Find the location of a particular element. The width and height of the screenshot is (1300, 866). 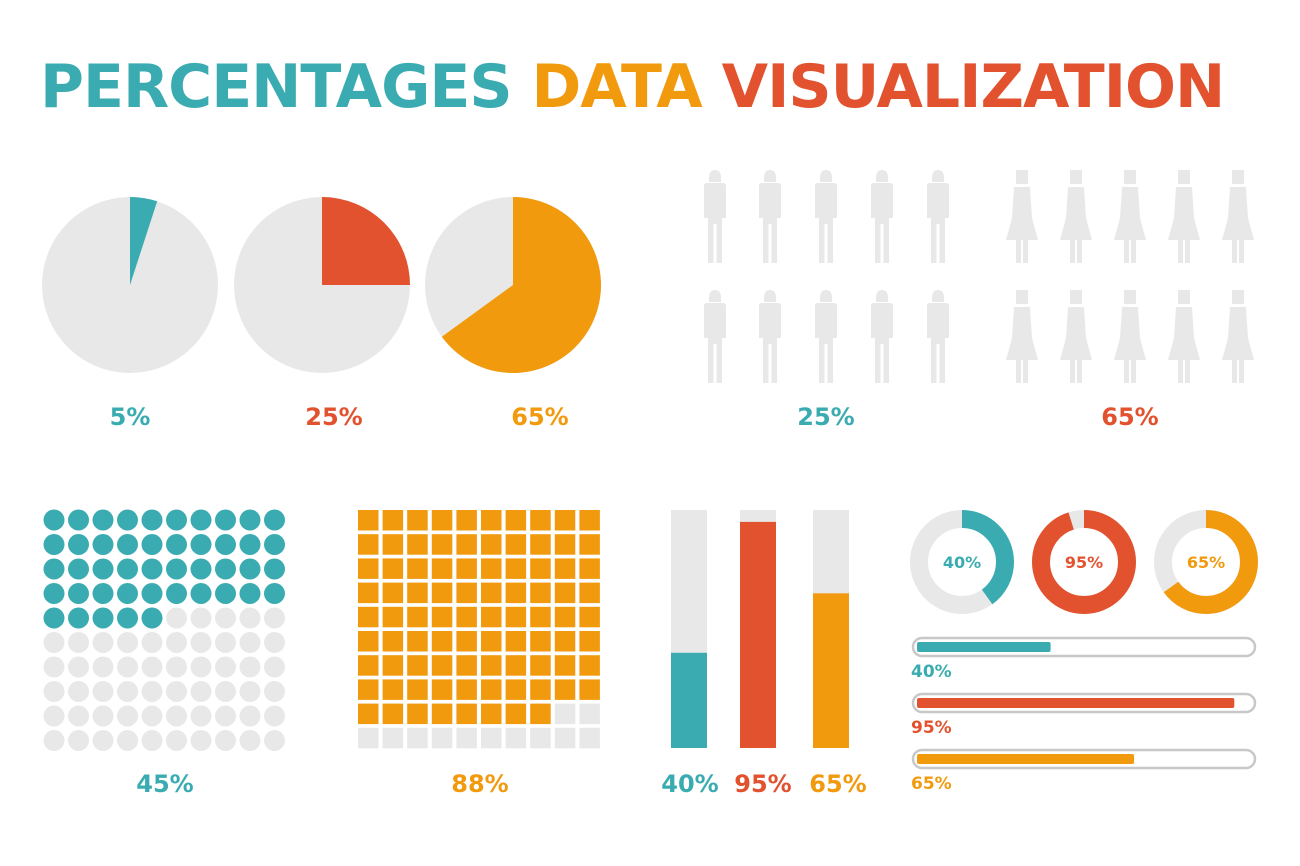

women-65-figure-6-empty is located at coordinates (1022, 336).